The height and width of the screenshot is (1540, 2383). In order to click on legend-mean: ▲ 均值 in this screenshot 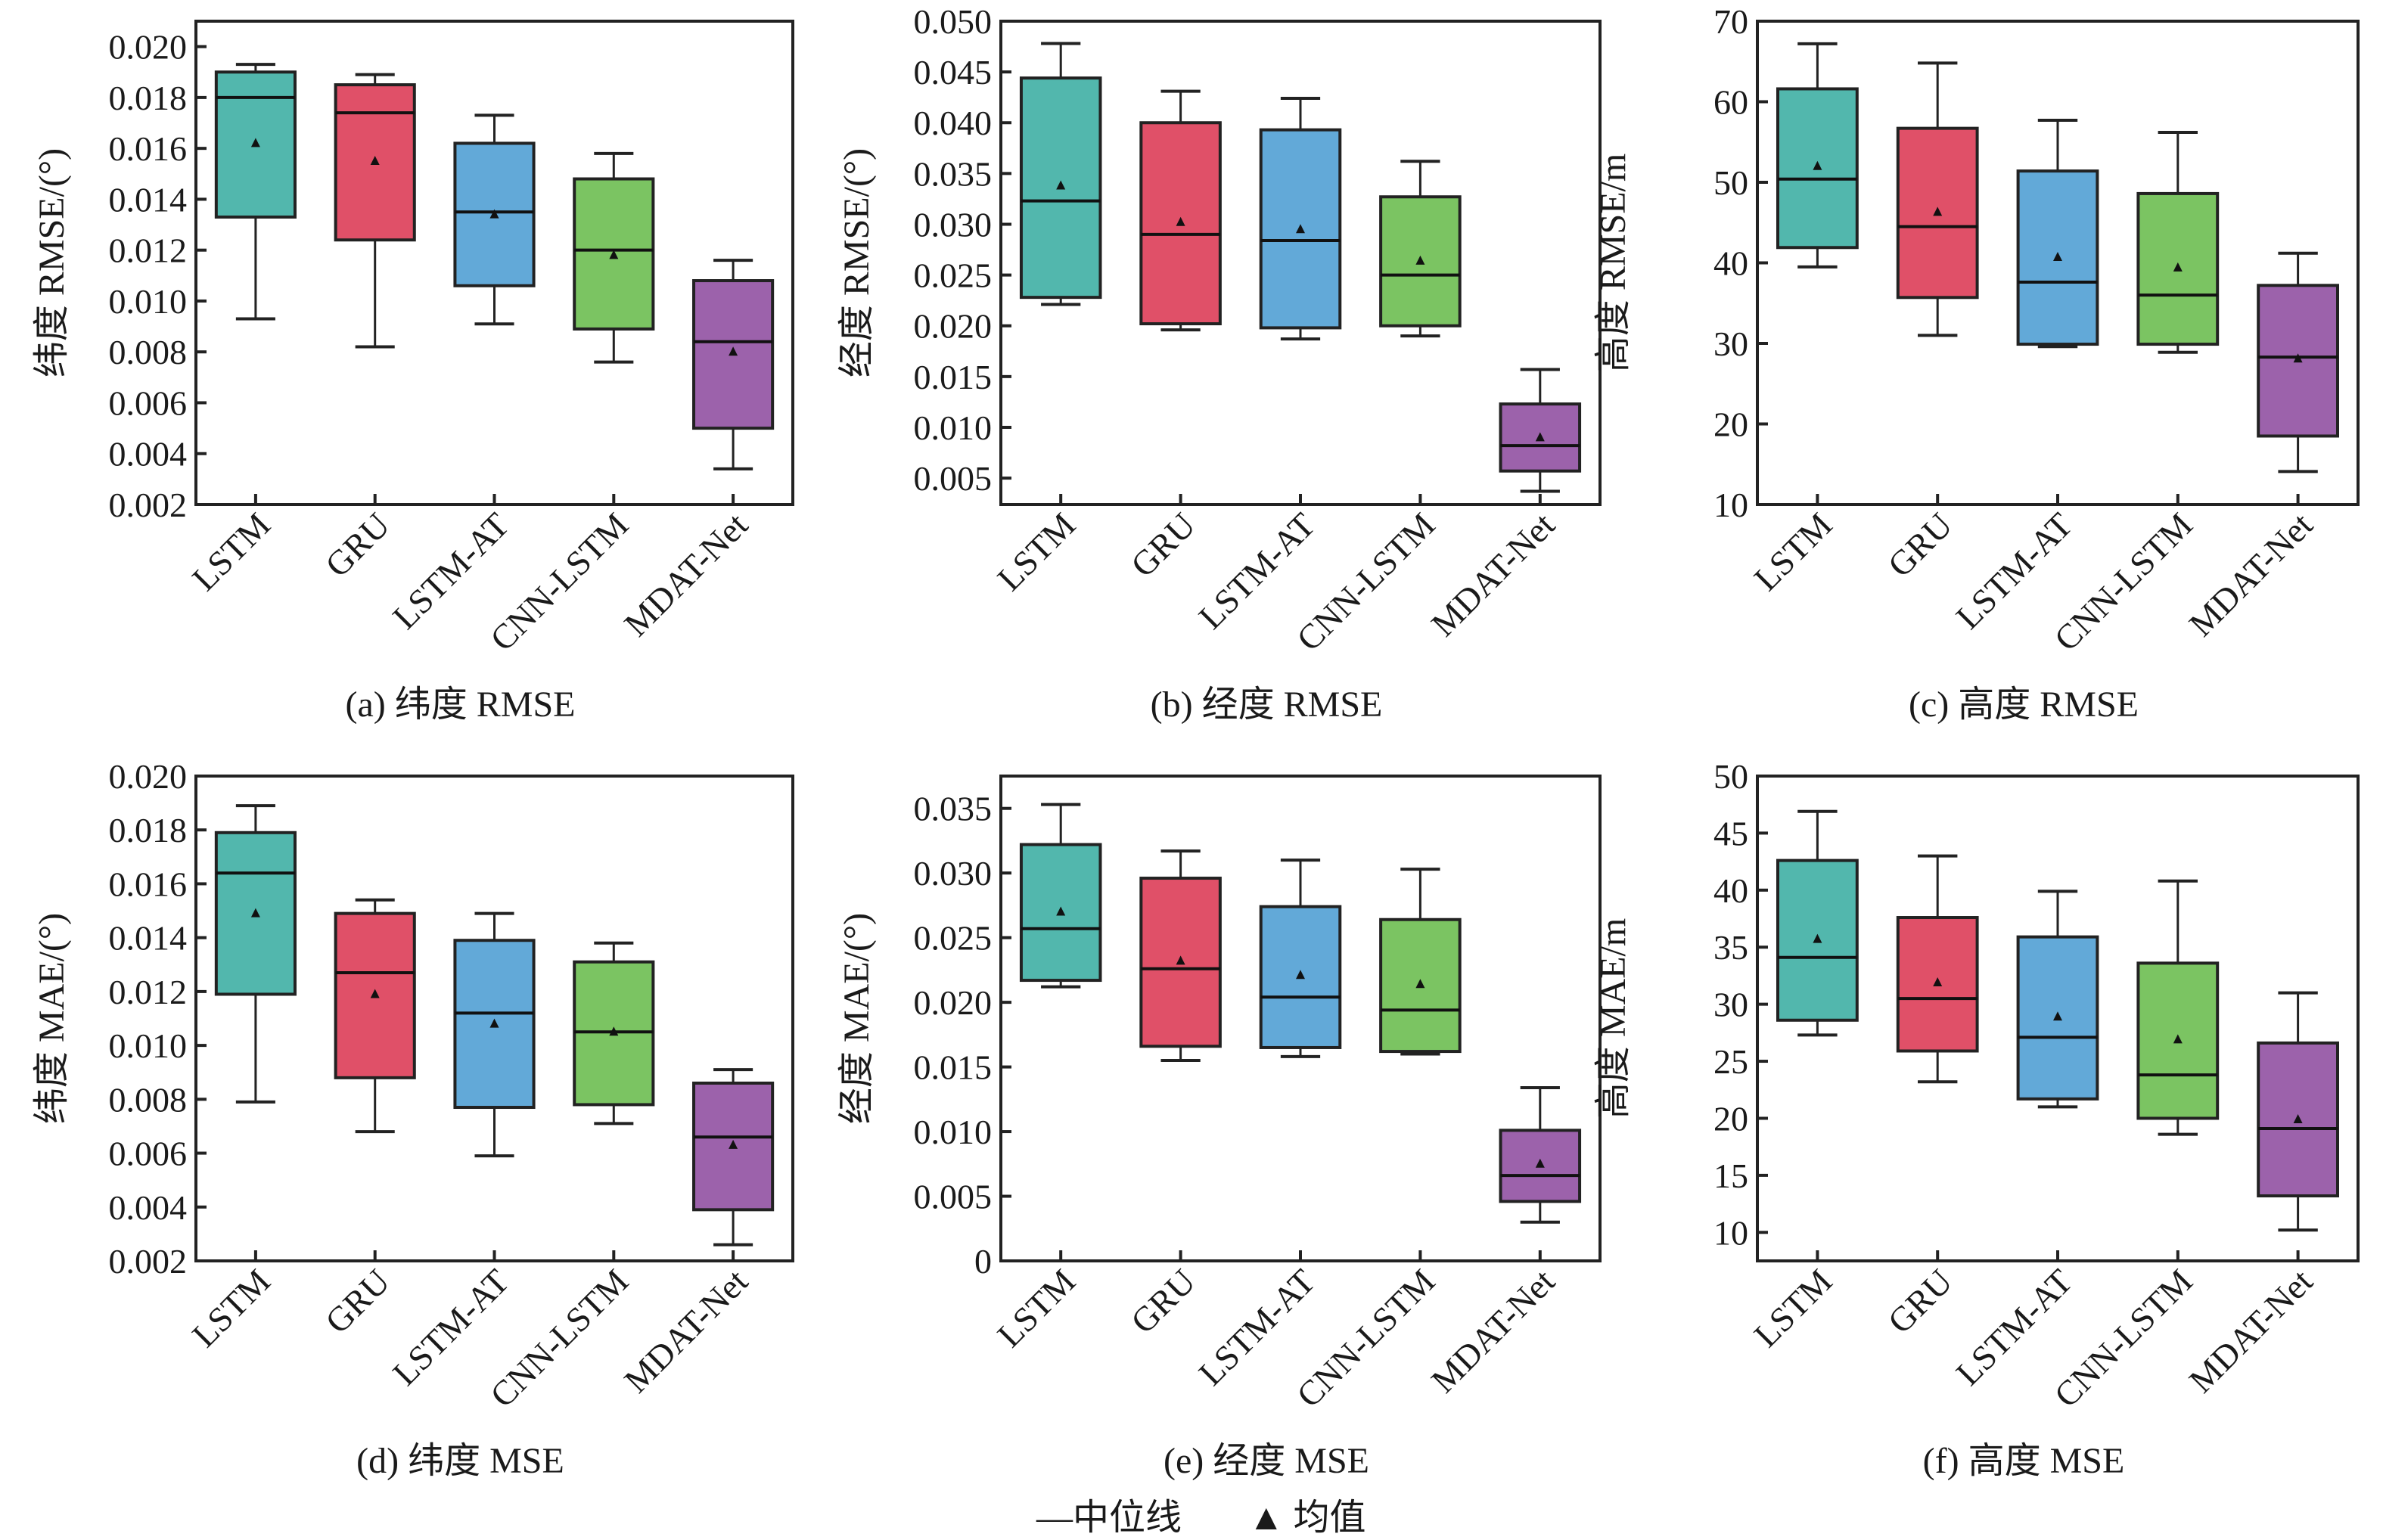, I will do `click(1307, 1518)`.